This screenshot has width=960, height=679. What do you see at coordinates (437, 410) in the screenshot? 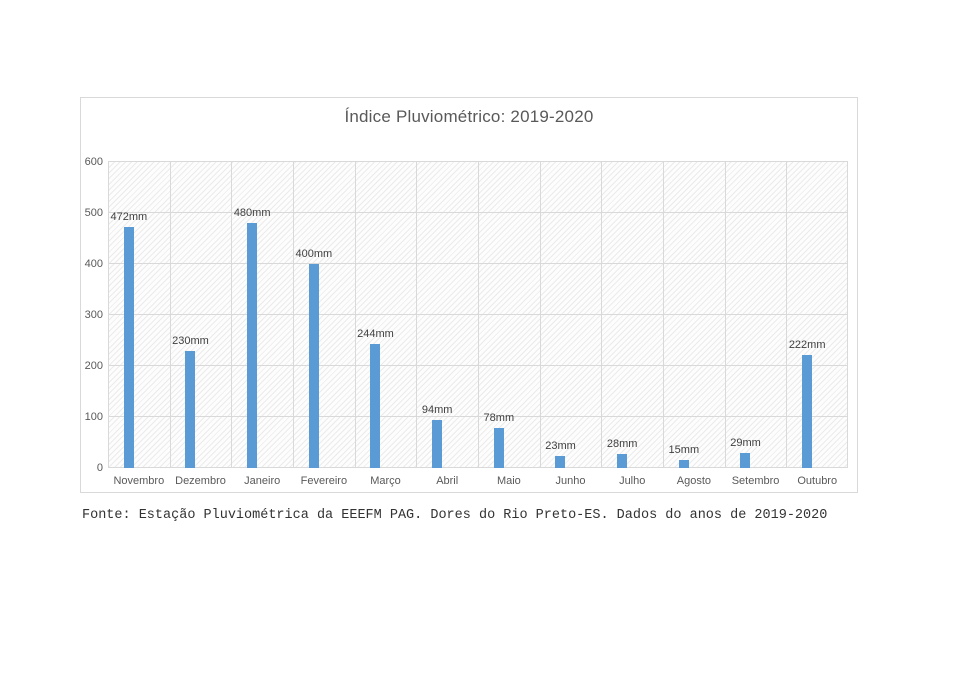
I see `bar-value-label: 94mm` at bounding box center [437, 410].